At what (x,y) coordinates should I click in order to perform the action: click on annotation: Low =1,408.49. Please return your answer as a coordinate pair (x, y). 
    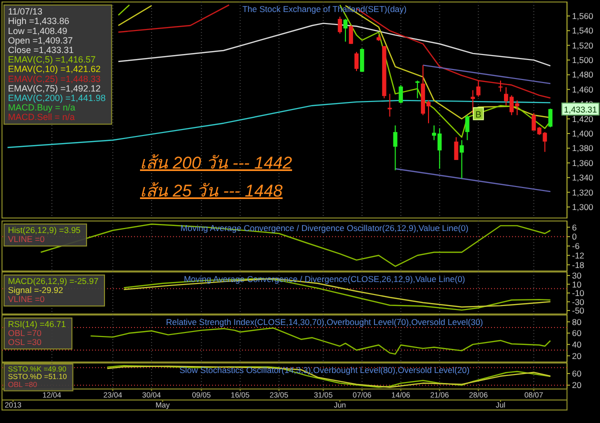
    Looking at the image, I should click on (38, 31).